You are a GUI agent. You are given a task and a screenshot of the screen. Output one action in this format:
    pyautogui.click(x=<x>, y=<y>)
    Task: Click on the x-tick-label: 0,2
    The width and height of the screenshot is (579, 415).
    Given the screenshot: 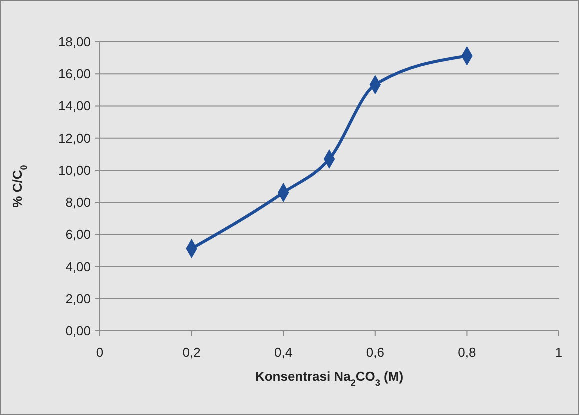 What is the action you would take?
    pyautogui.click(x=191, y=352)
    